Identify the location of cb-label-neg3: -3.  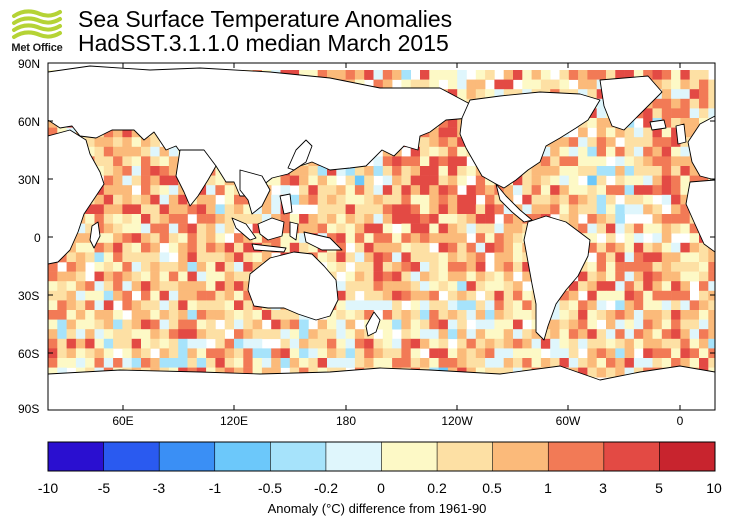
(159, 488).